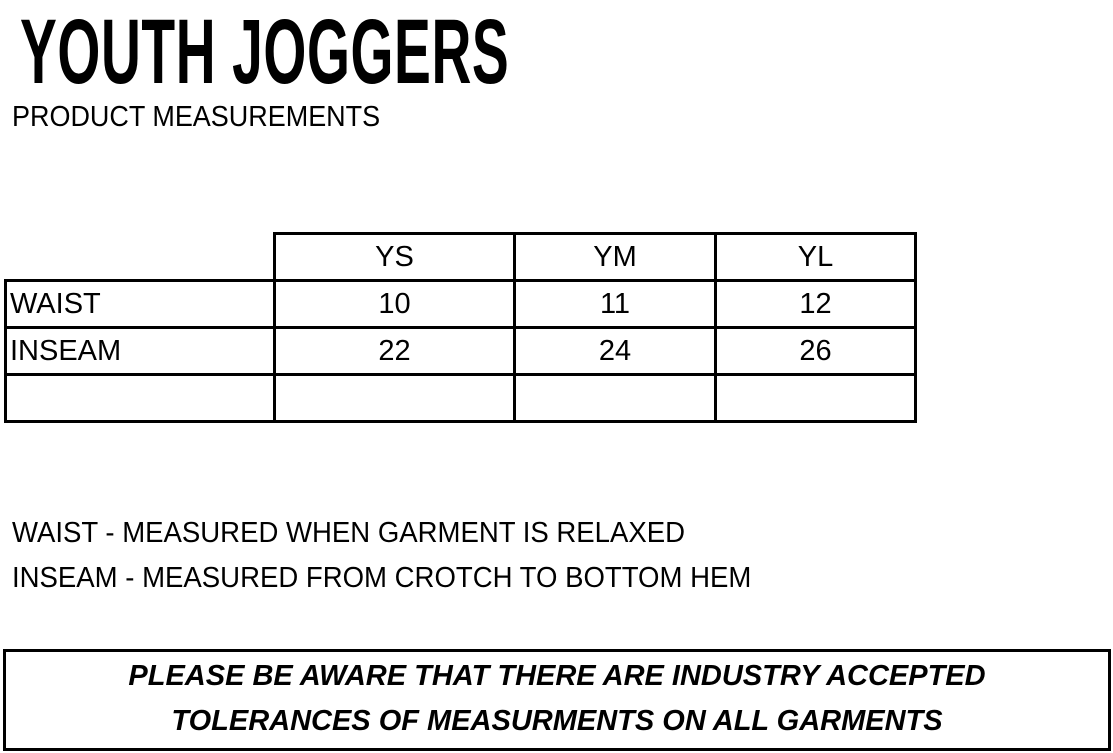 This screenshot has height=753, width=1113. What do you see at coordinates (394, 351) in the screenshot?
I see `table-cell: 22` at bounding box center [394, 351].